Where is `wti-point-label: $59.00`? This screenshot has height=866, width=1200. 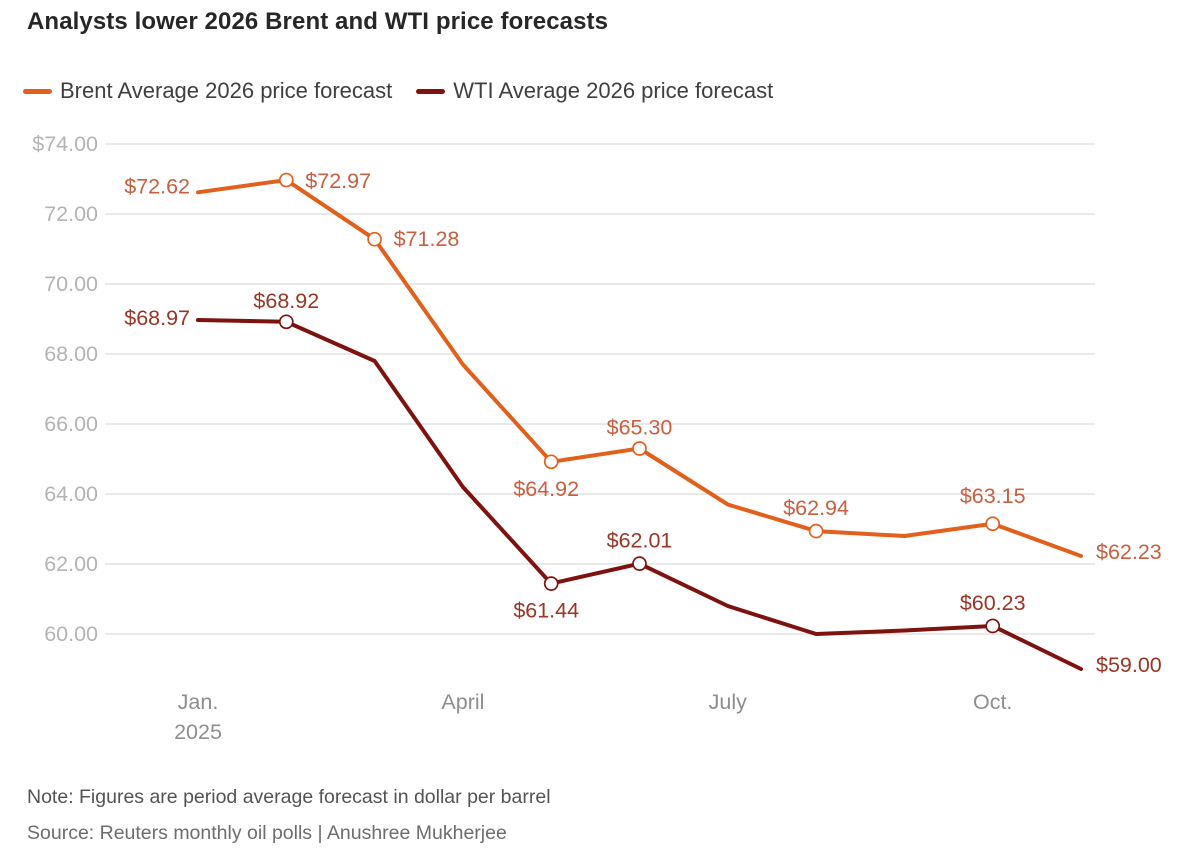 wti-point-label: $59.00 is located at coordinates (1129, 665).